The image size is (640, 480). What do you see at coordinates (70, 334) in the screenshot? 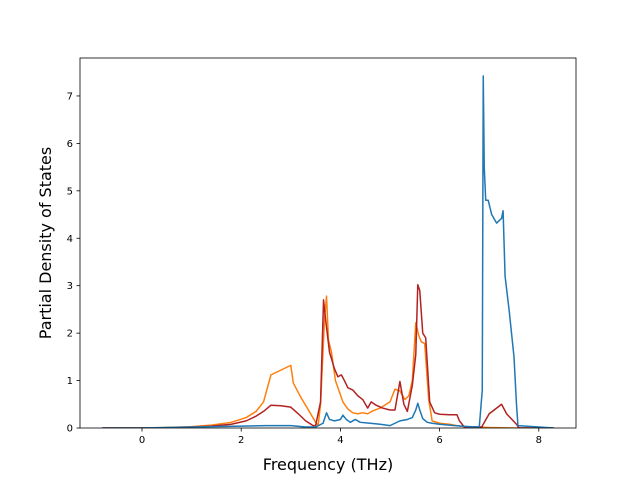
I see `y-tick-label: 2` at bounding box center [70, 334].